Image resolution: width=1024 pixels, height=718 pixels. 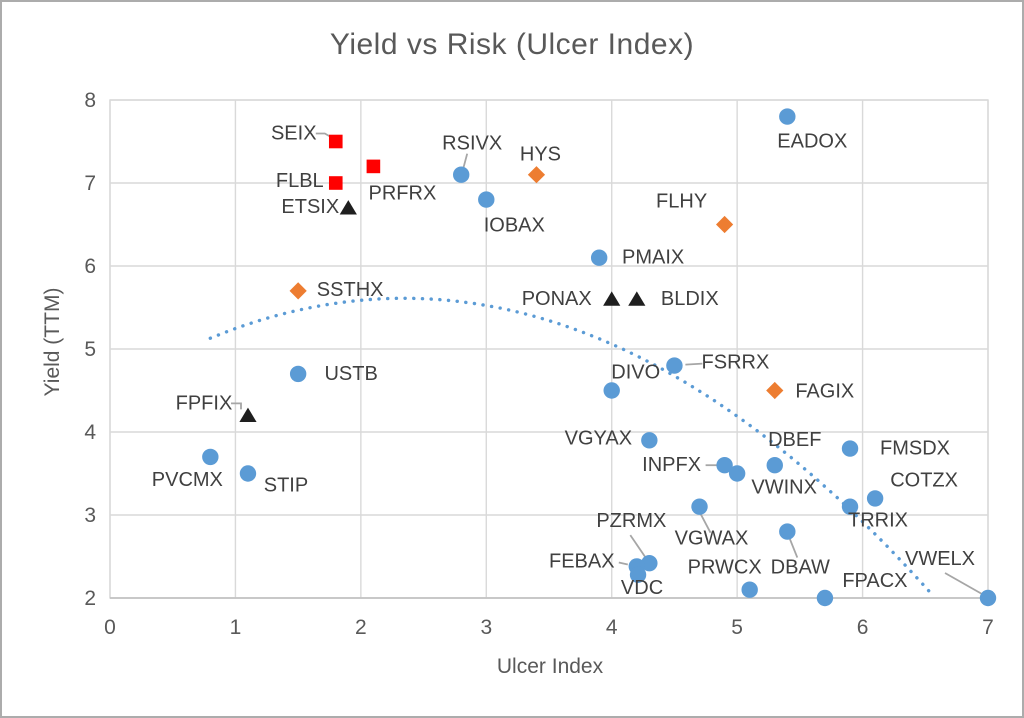 What do you see at coordinates (712, 539) in the screenshot?
I see `point-label-vgwax: VGWAX` at bounding box center [712, 539].